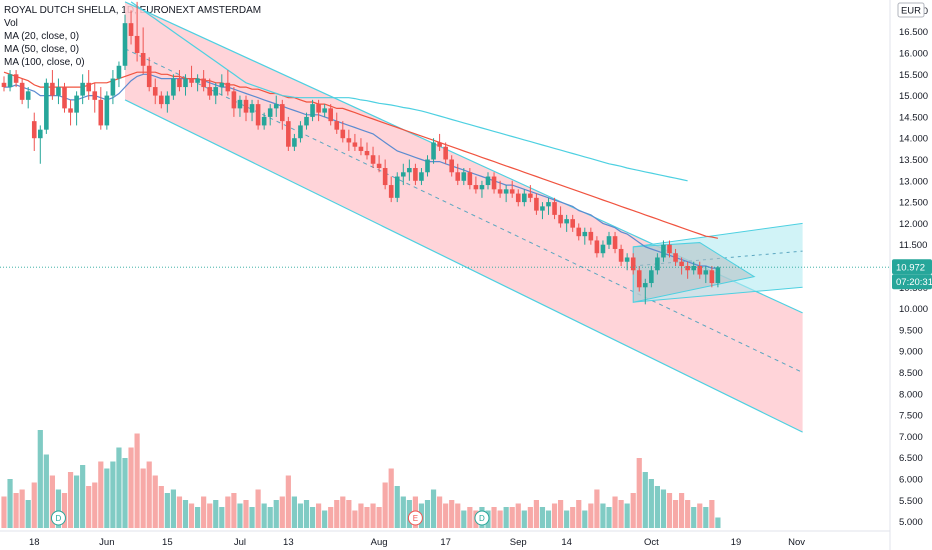 Image resolution: width=932 pixels, height=550 pixels. What do you see at coordinates (913, 245) in the screenshot?
I see `price-axis-tick: 11.500` at bounding box center [913, 245].